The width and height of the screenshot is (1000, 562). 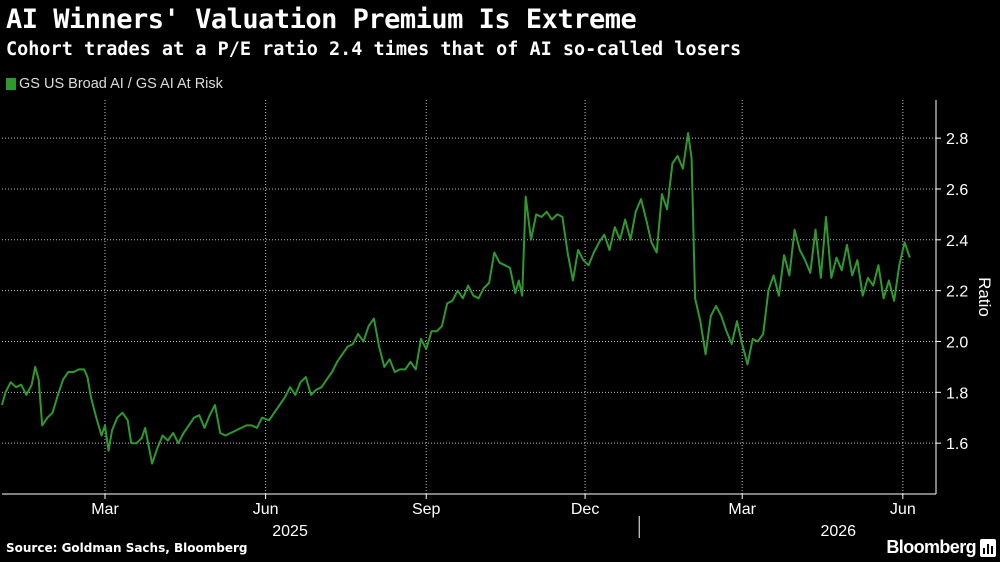 I want to click on x-tick-label: Sep, so click(x=426, y=509).